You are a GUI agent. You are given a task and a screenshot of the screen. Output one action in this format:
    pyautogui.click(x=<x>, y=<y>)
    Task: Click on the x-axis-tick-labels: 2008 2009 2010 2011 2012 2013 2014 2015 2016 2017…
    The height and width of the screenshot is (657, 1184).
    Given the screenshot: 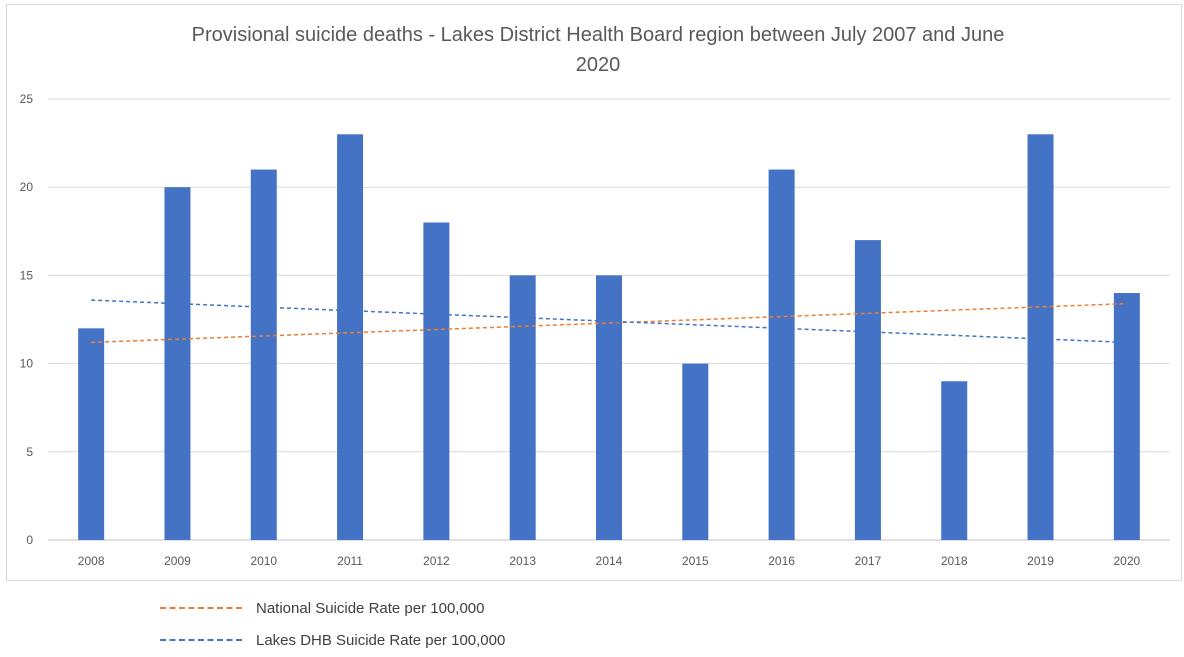 What is the action you would take?
    pyautogui.click(x=609, y=561)
    